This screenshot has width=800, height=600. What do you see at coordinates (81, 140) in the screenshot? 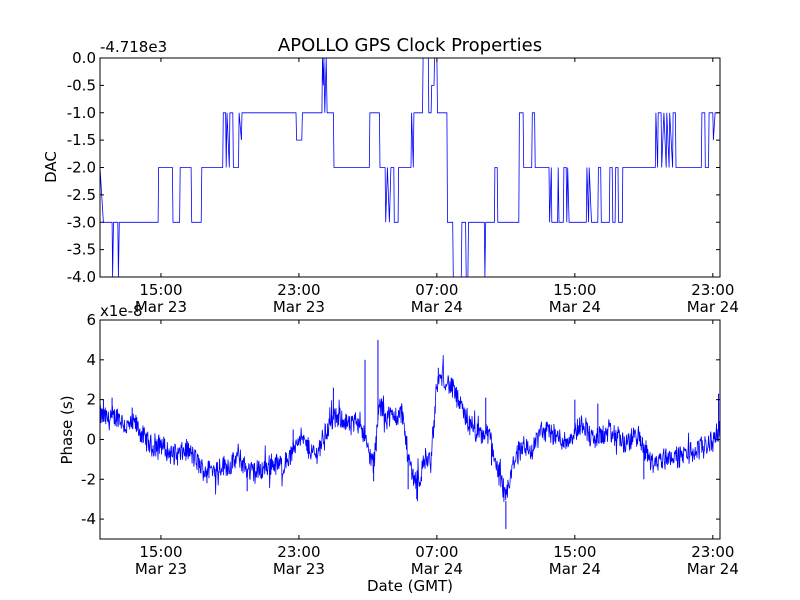
I see `dac-y-tick-label: -1.5` at bounding box center [81, 140].